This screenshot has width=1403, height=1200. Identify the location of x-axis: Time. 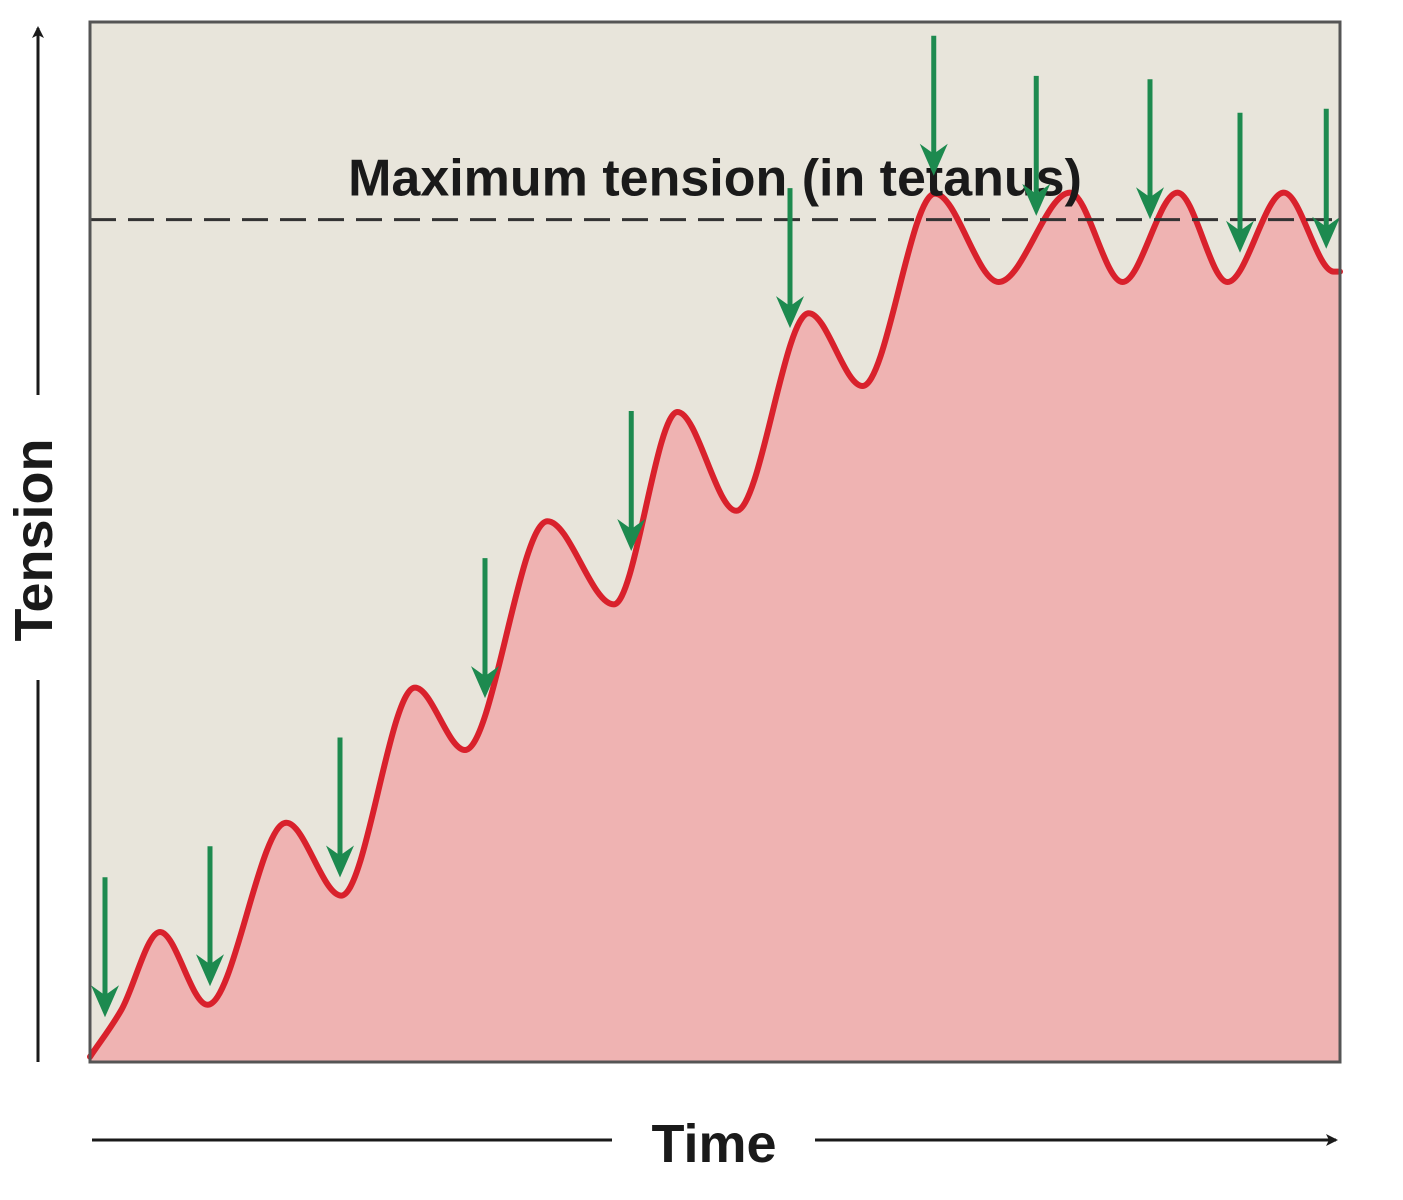
(715, 1144).